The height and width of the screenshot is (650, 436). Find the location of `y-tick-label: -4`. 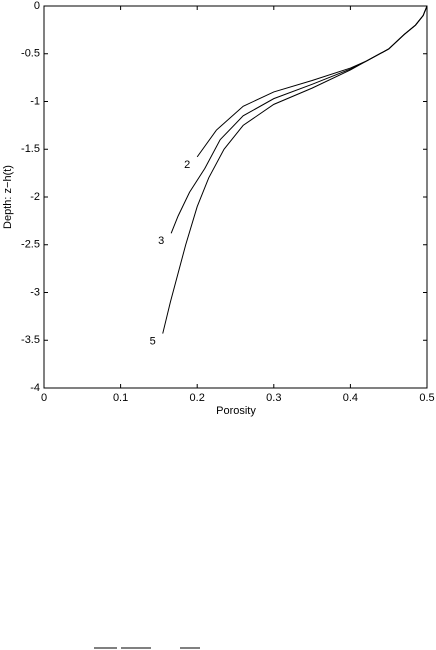

y-tick-label: -4 is located at coordinates (35, 388).